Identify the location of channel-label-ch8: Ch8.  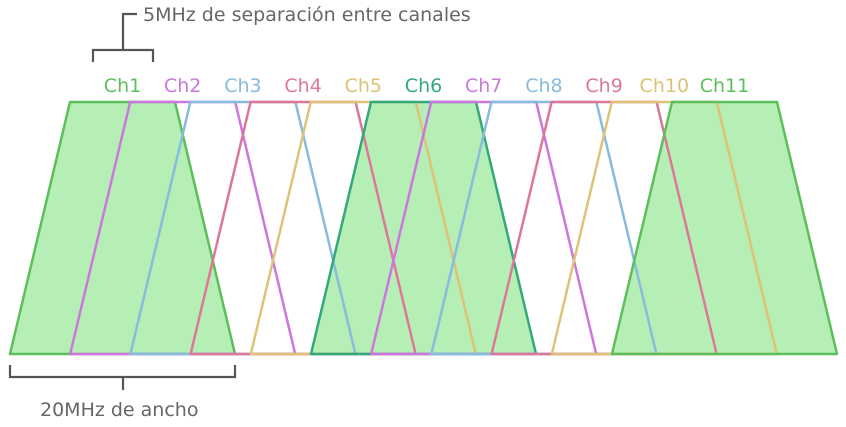
(543, 86).